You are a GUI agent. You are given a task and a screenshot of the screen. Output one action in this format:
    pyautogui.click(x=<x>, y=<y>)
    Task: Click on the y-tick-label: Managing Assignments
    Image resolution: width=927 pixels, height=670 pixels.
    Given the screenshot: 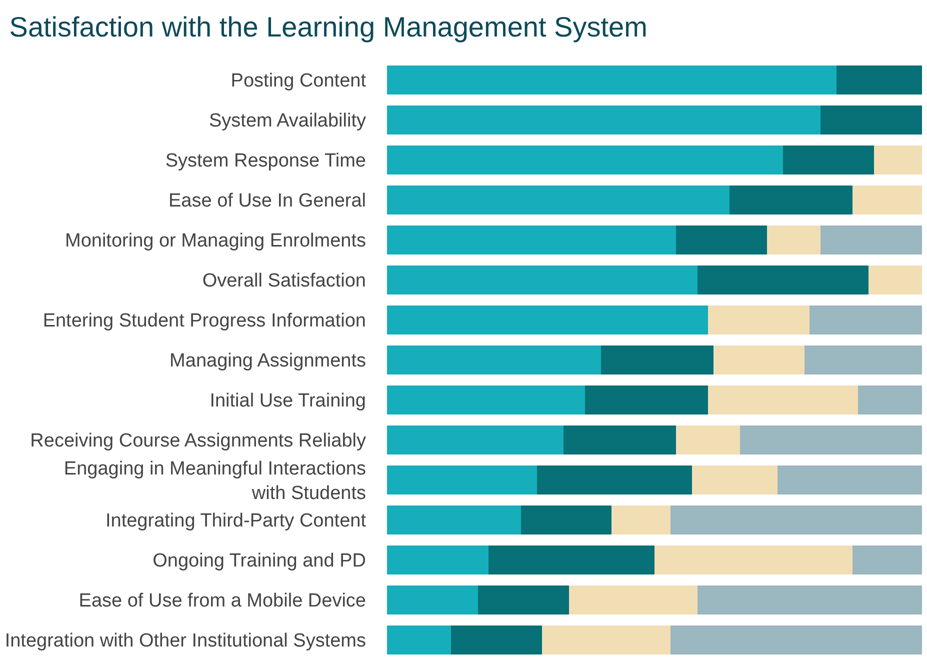 What is the action you would take?
    pyautogui.click(x=268, y=361)
    